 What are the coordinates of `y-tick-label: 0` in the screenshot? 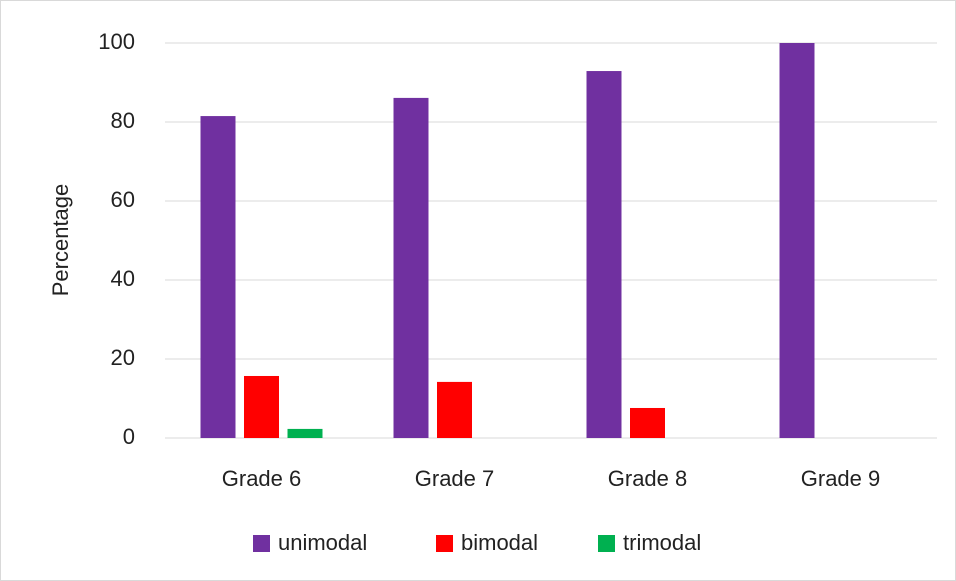 It's located at (129, 436).